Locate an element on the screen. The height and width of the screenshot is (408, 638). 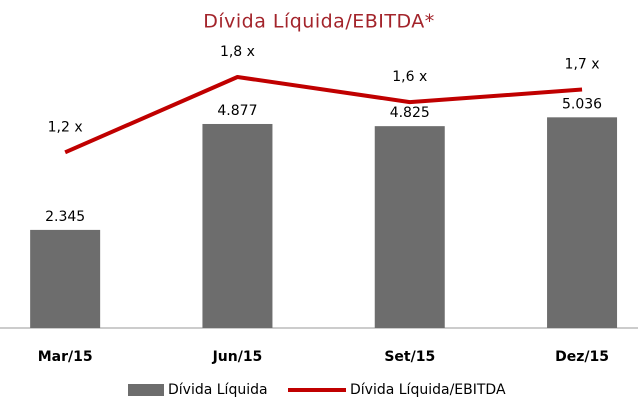
legend-label: Dívida Líquida/EBITDA is located at coordinates (428, 390).